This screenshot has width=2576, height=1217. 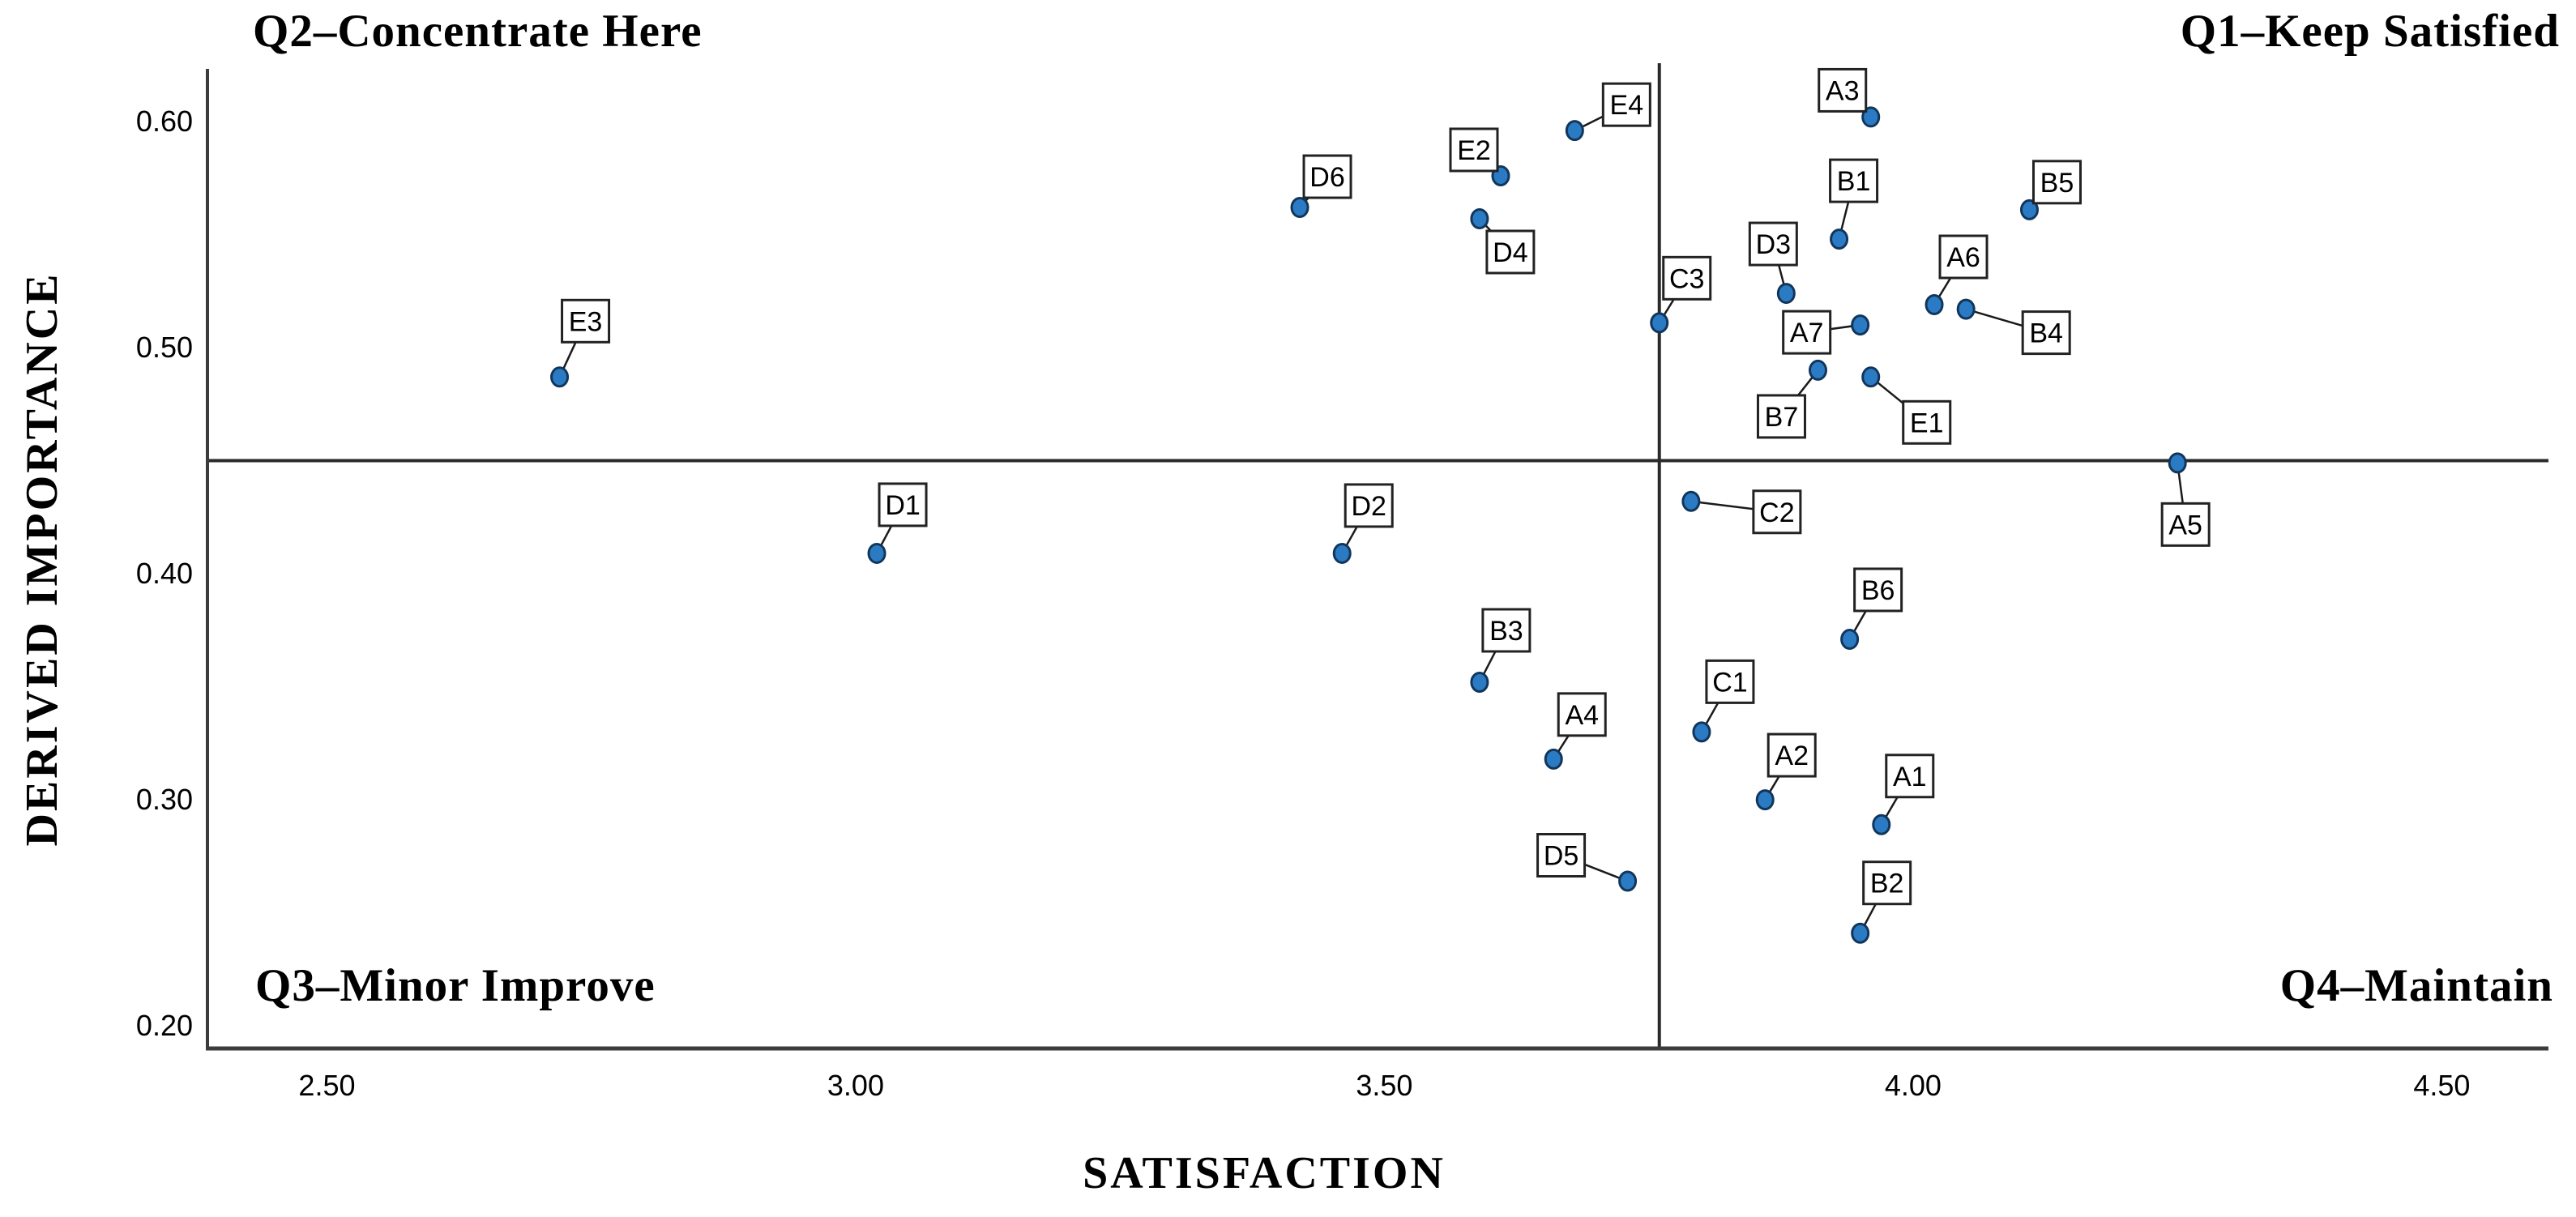 I want to click on y-axis-title: DERIVED IMPORTANCE, so click(x=42, y=559).